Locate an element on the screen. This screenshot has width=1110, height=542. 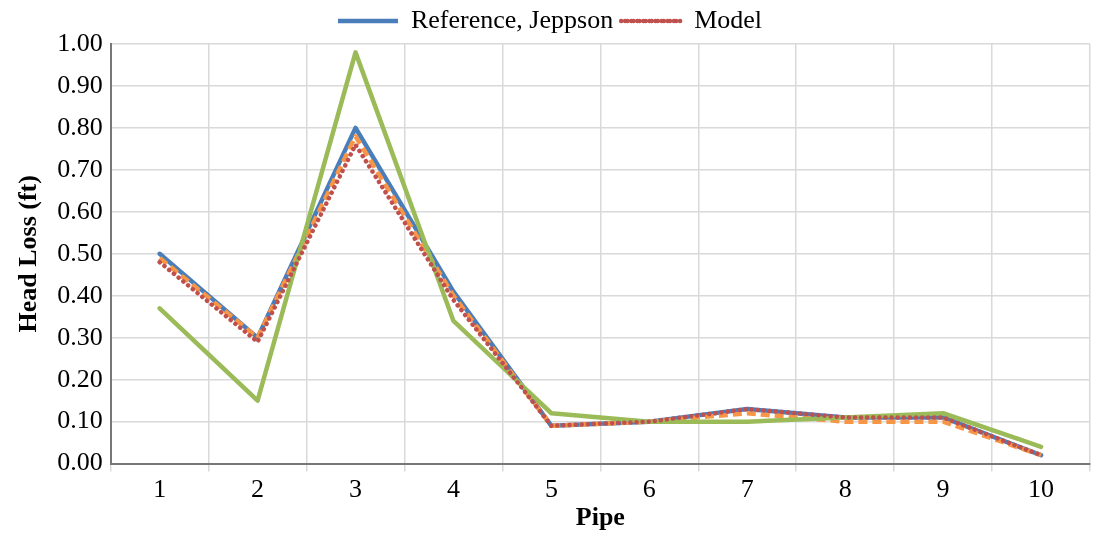
y-axis-title: Head Loss (ft) is located at coordinates (28, 254).